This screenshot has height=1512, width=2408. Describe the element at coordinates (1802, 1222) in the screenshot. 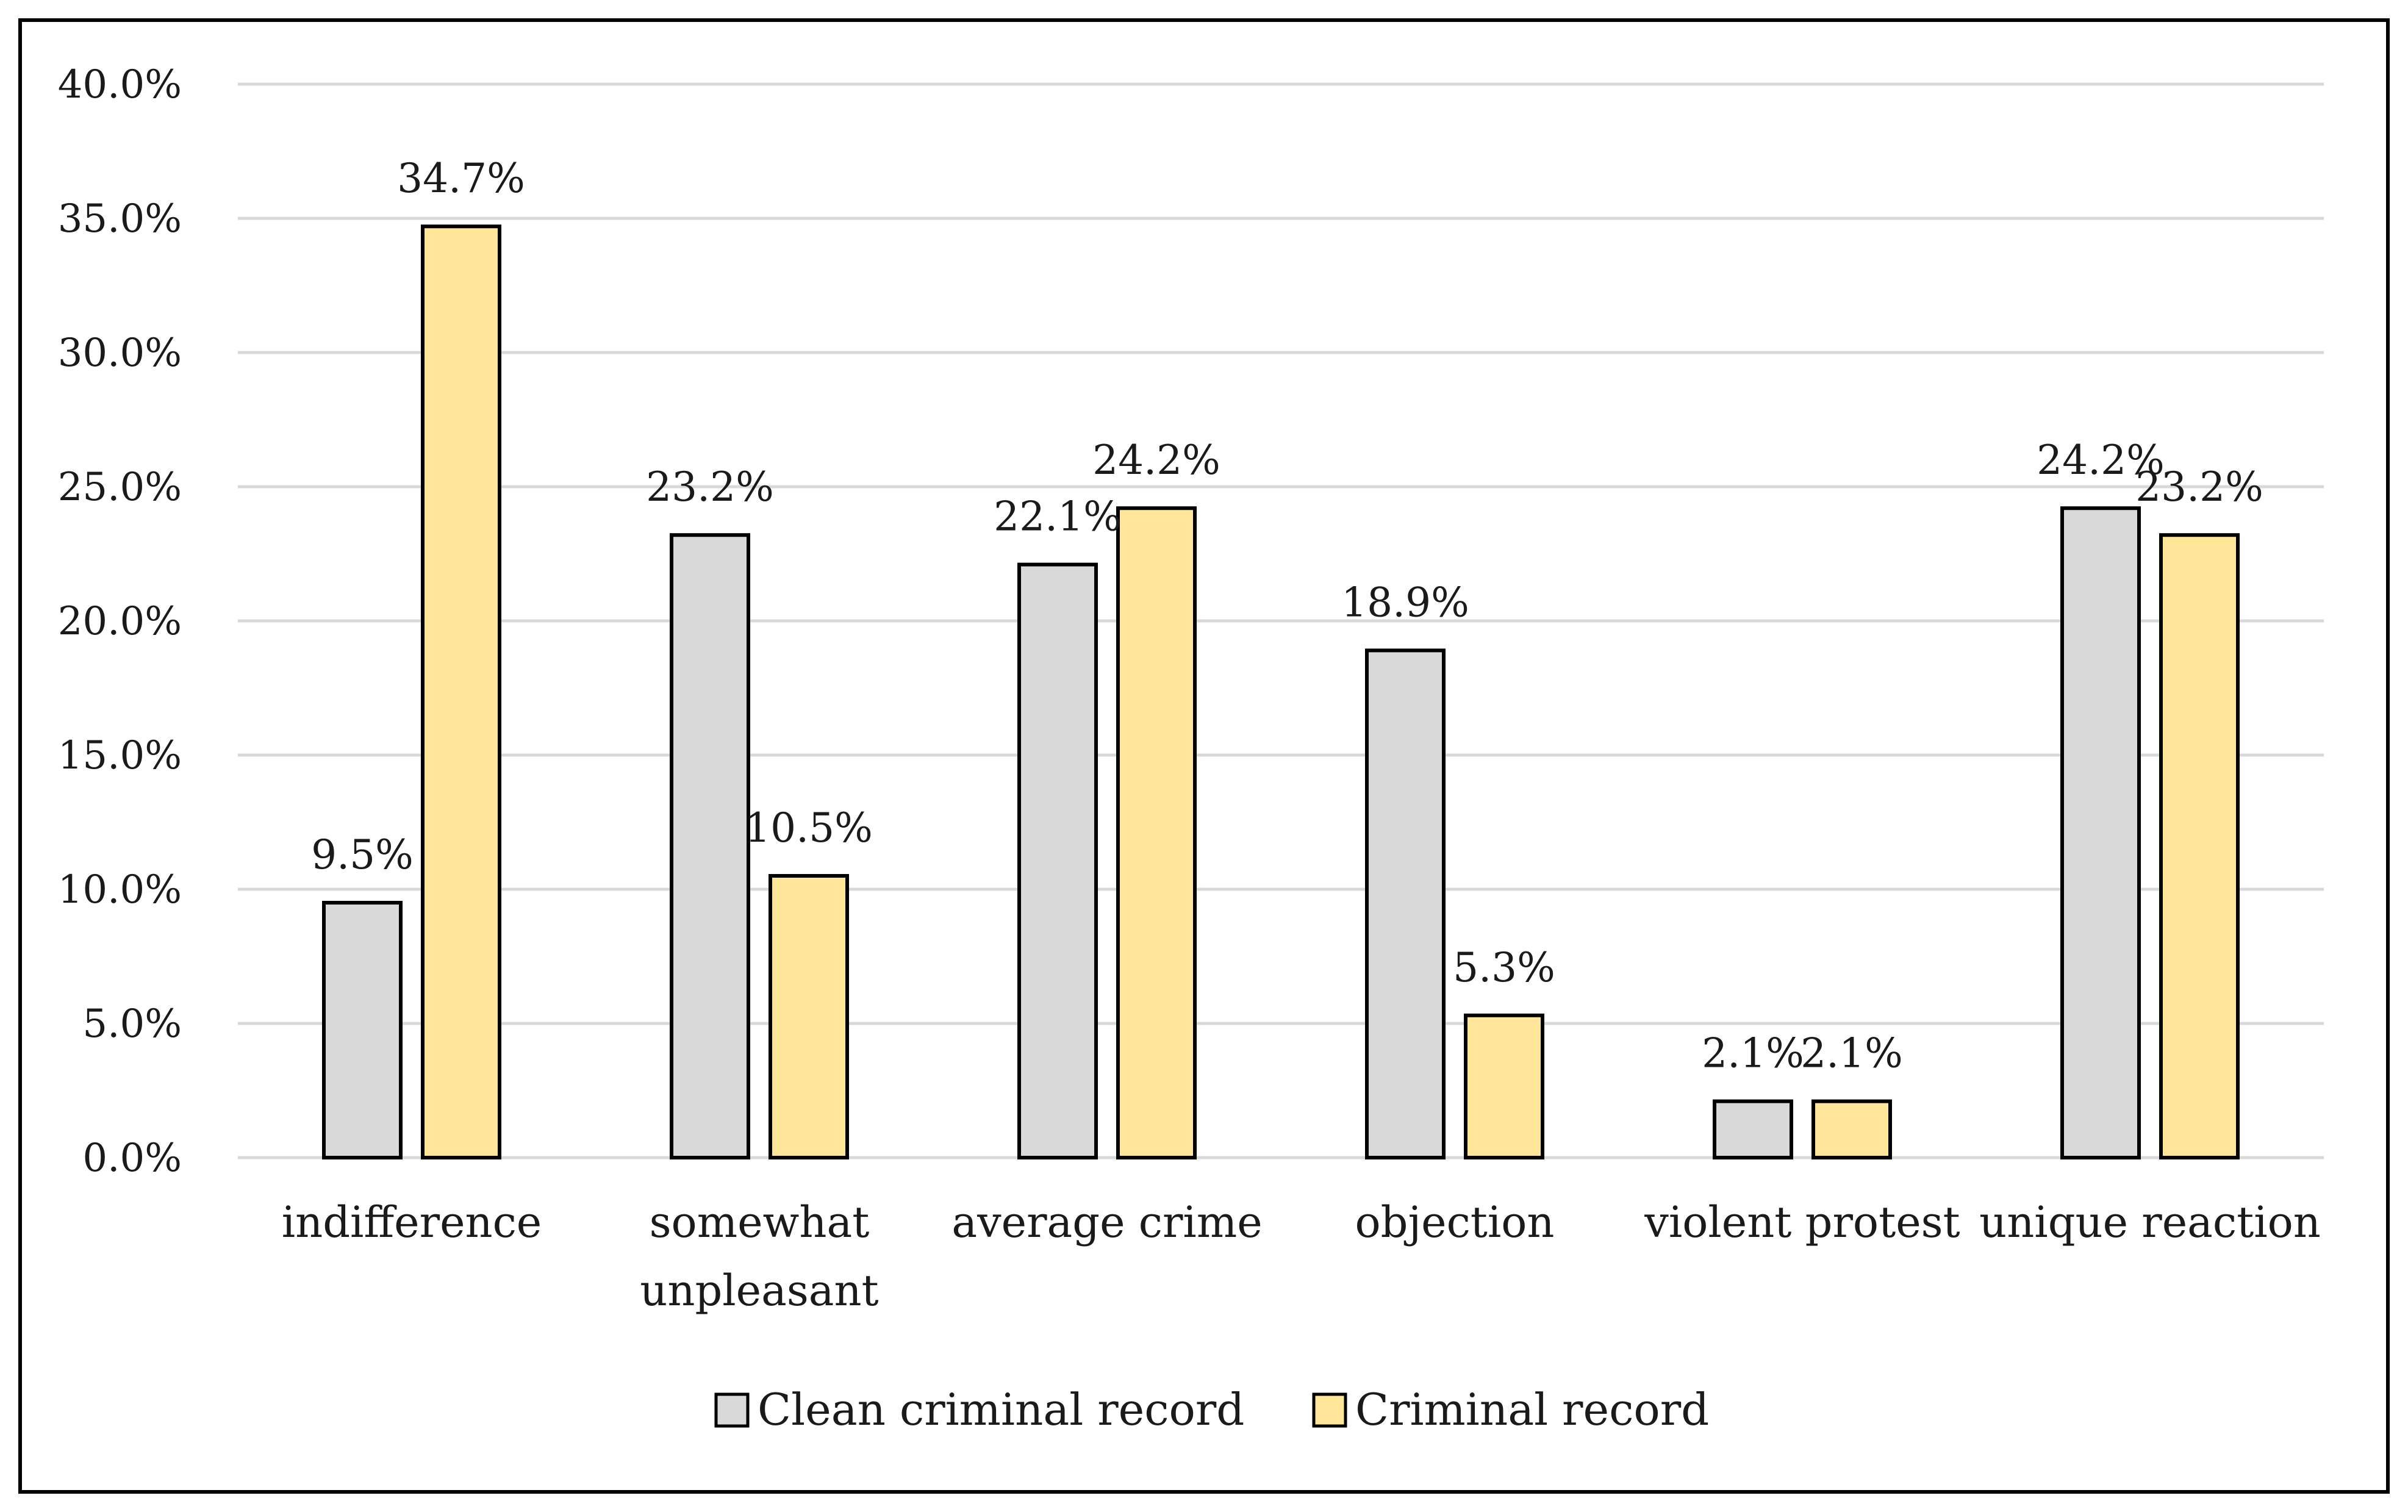

I see `x-category-label: violent protest` at that location.